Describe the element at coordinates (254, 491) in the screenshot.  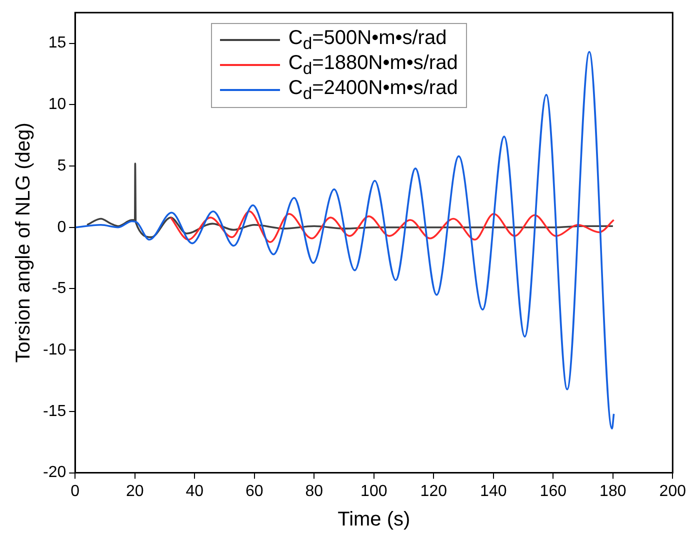
I see `x-tick-label: 60` at that location.